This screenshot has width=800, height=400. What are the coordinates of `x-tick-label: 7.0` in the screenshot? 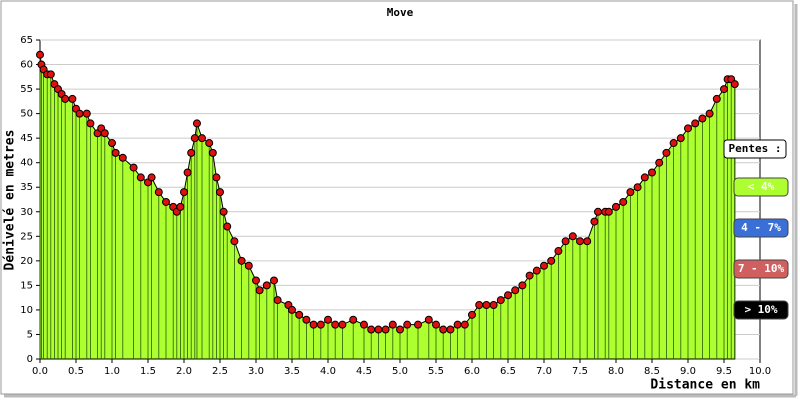 It's located at (544, 371).